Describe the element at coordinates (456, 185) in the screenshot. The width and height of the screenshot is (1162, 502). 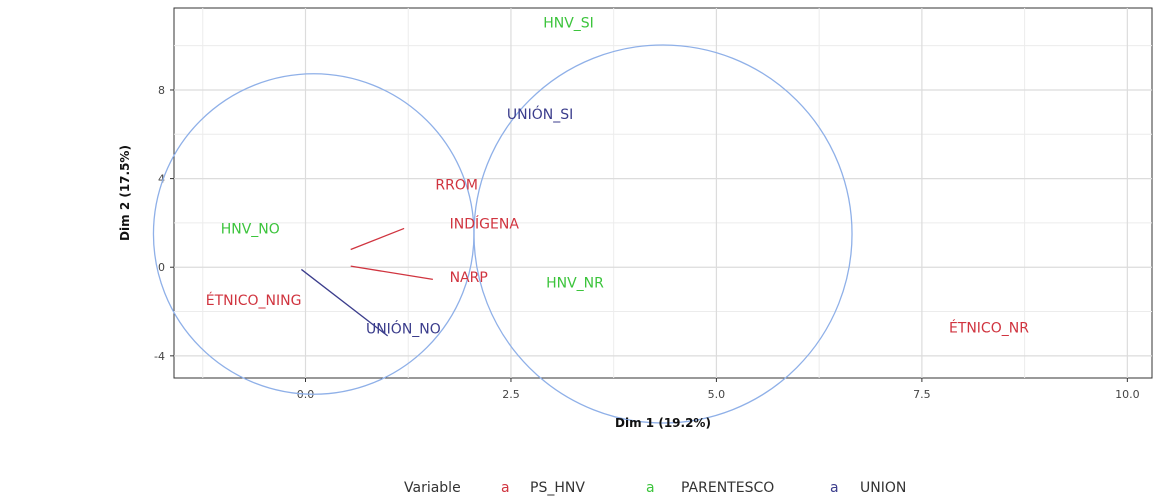
I see `point-label-rrom: RROM` at that location.